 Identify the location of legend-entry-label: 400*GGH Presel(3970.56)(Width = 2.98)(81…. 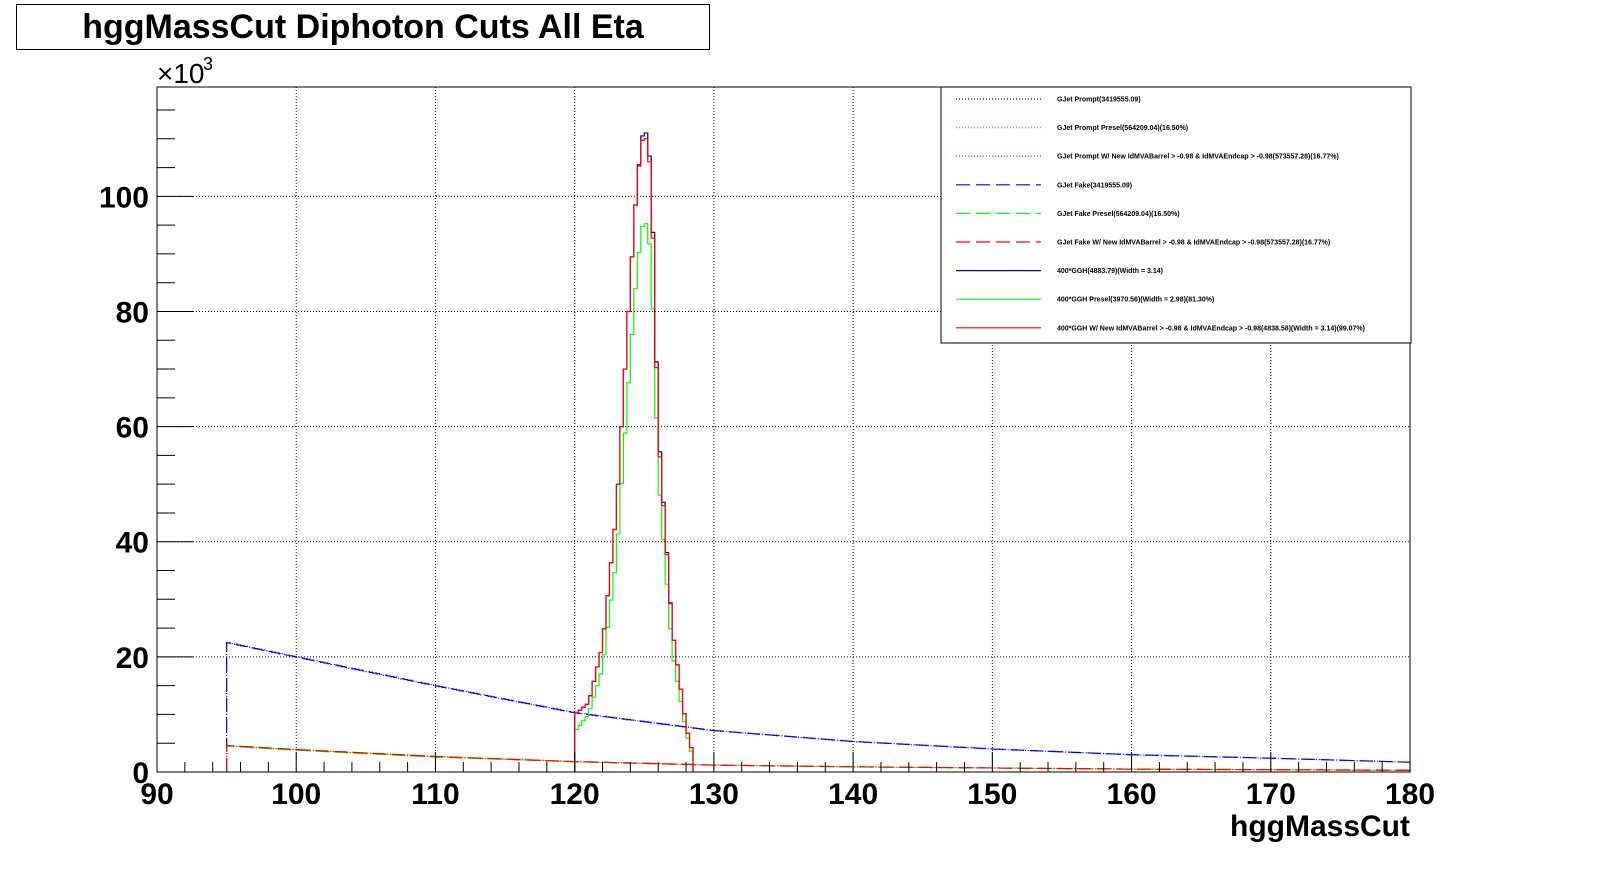
(1135, 300).